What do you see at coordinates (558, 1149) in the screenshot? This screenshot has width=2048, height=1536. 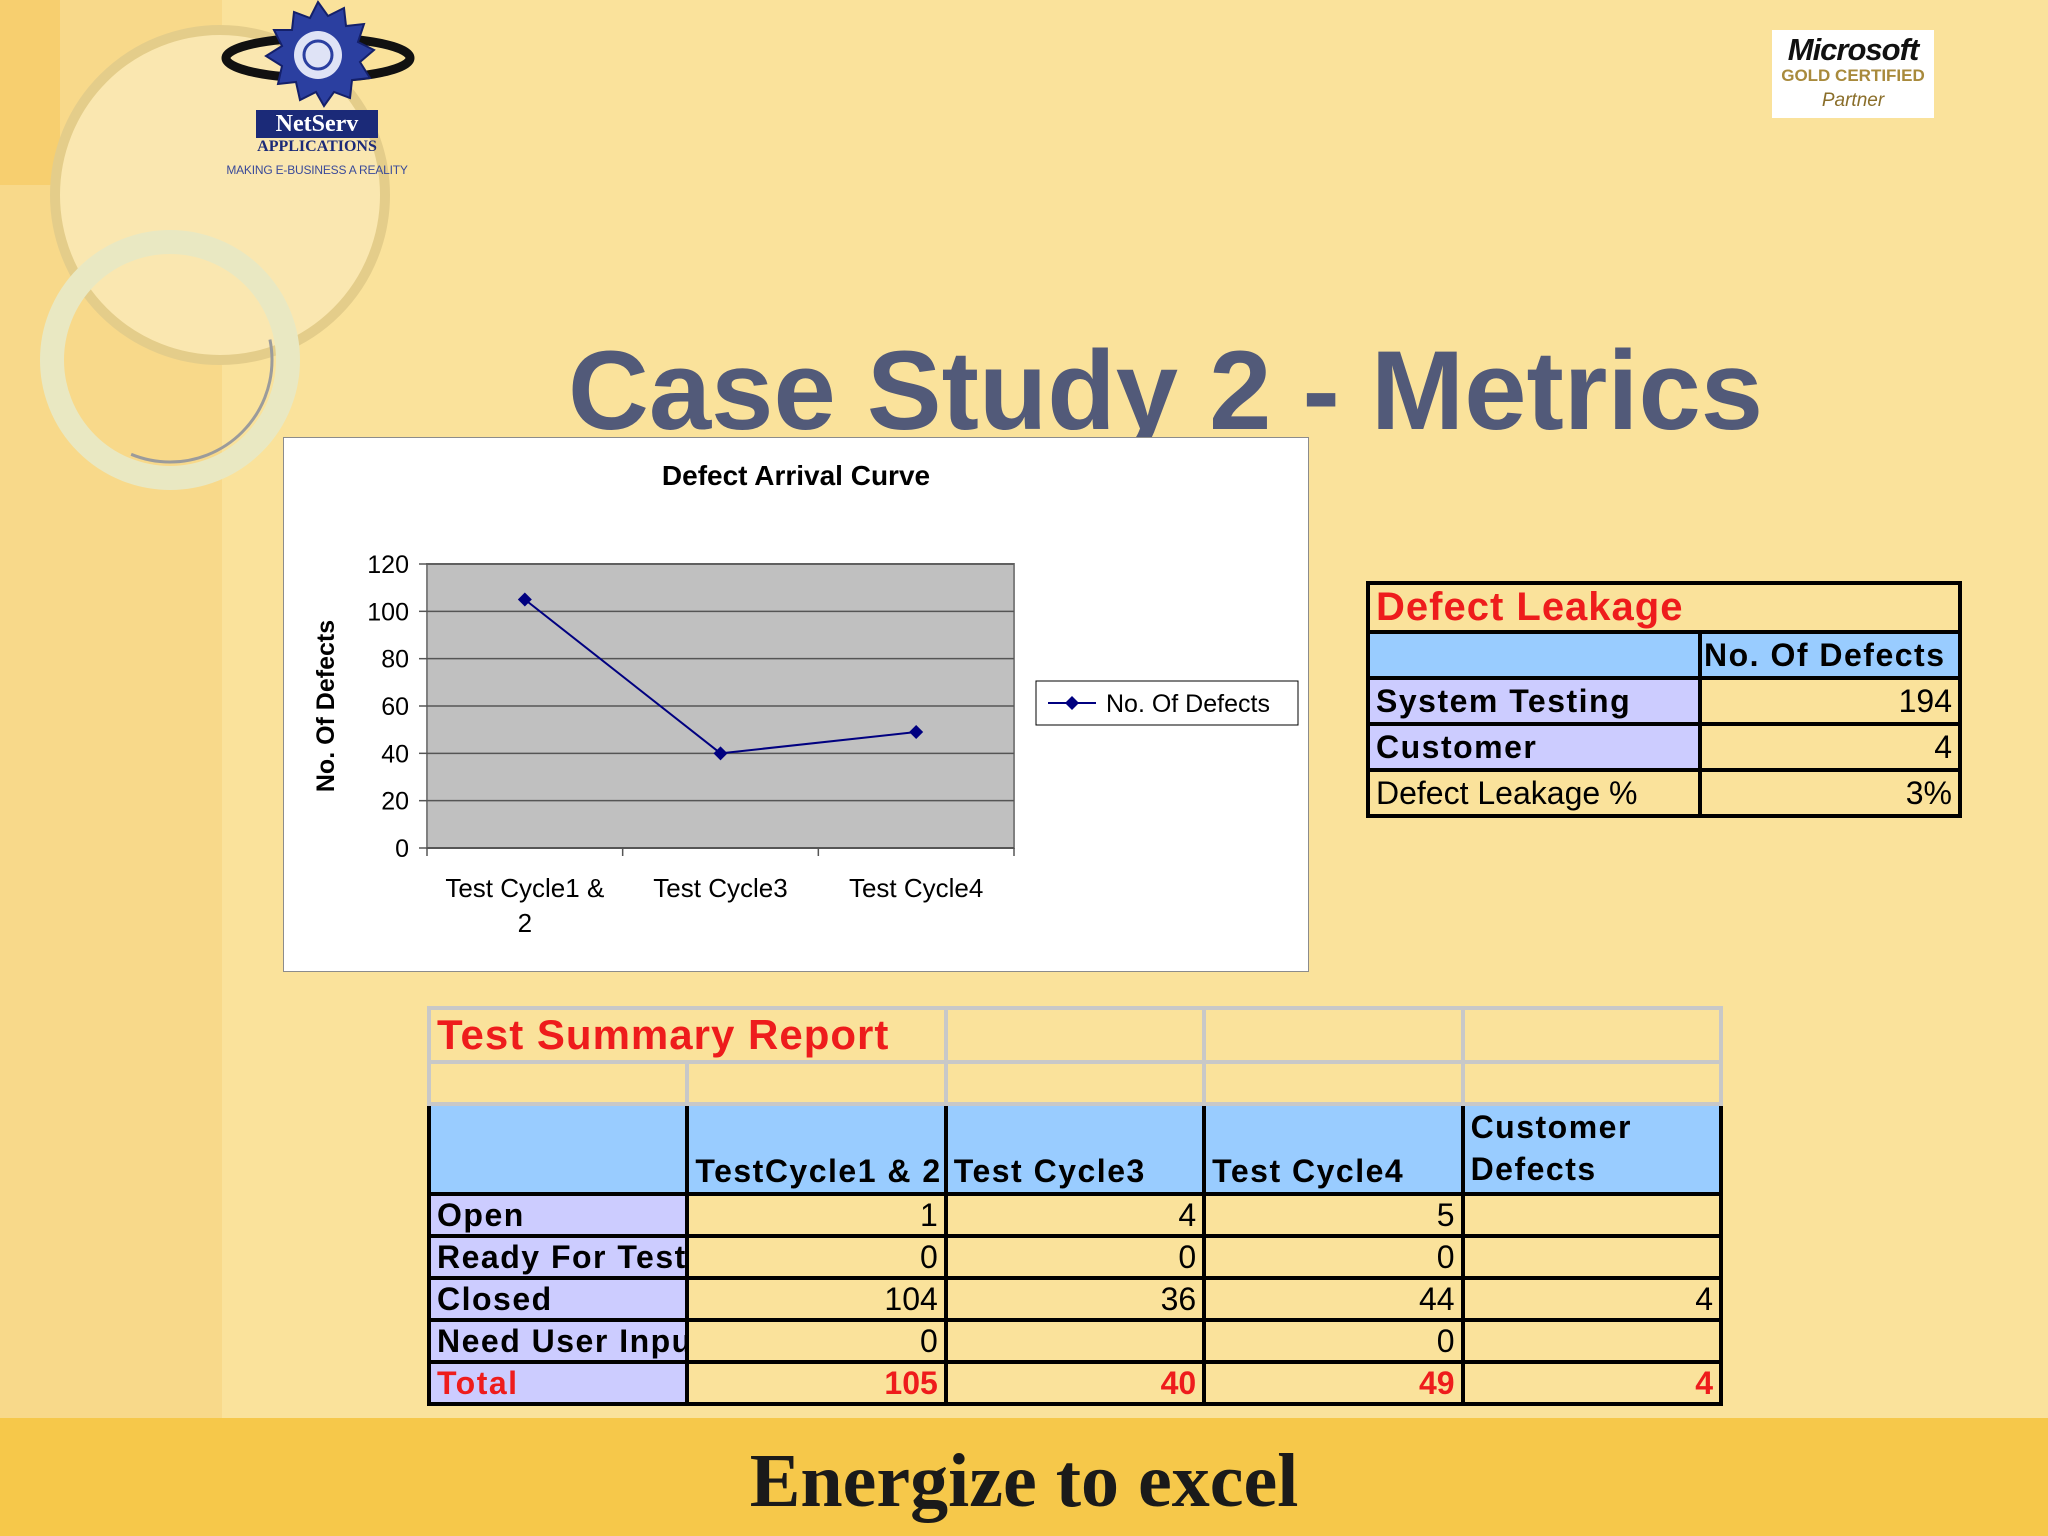 I see `summary-header-corner` at bounding box center [558, 1149].